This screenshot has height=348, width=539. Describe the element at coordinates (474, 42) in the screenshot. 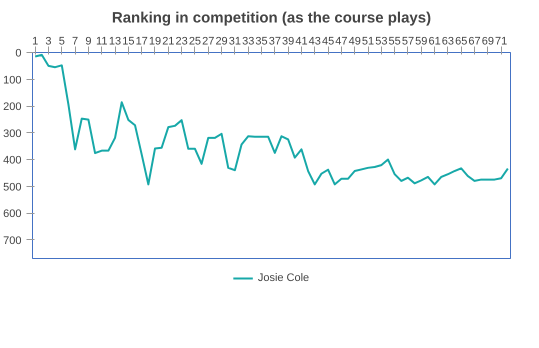

I see `x-tick-label: 67` at that location.